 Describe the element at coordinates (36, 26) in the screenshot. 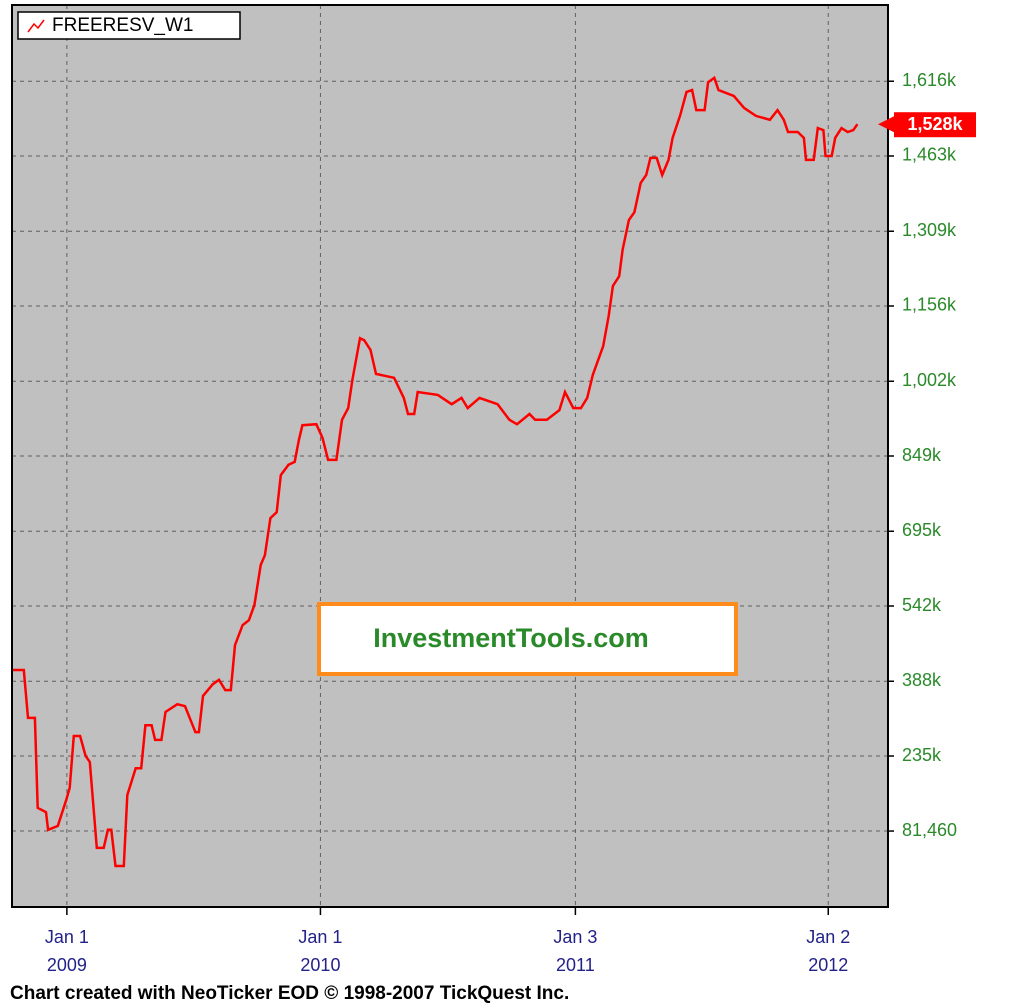

I see `legend-swatch` at that location.